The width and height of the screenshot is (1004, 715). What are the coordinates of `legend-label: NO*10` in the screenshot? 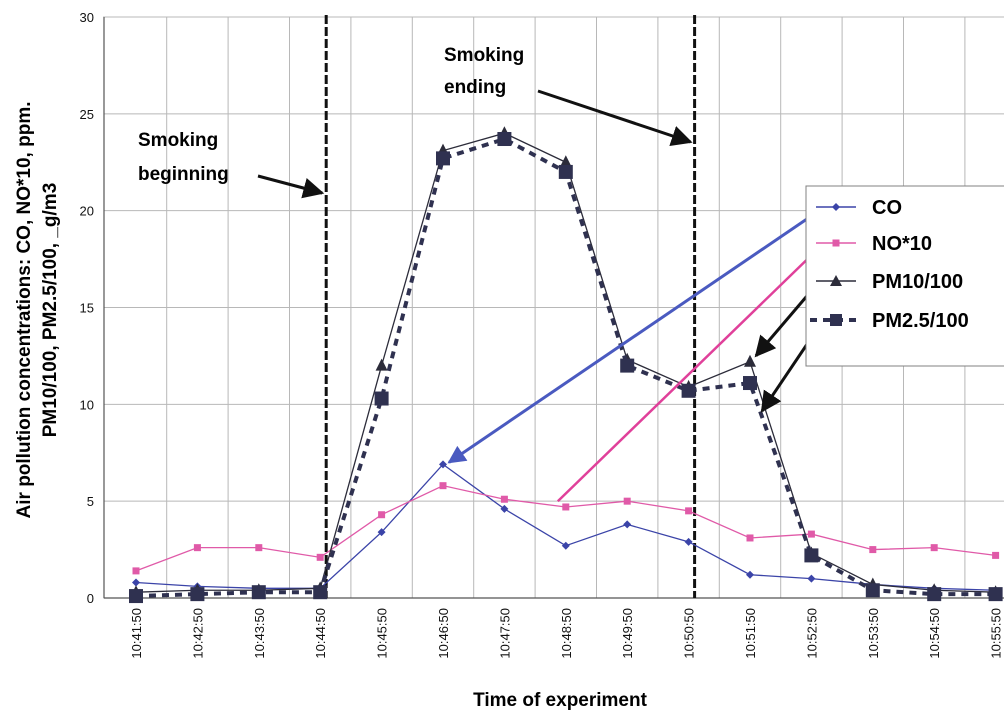 It's located at (902, 244).